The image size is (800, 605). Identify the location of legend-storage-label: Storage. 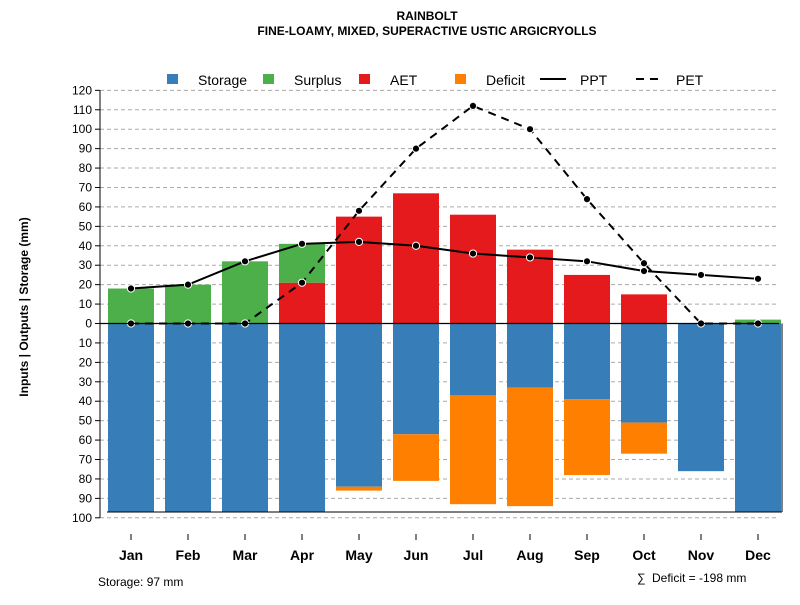
(222, 80).